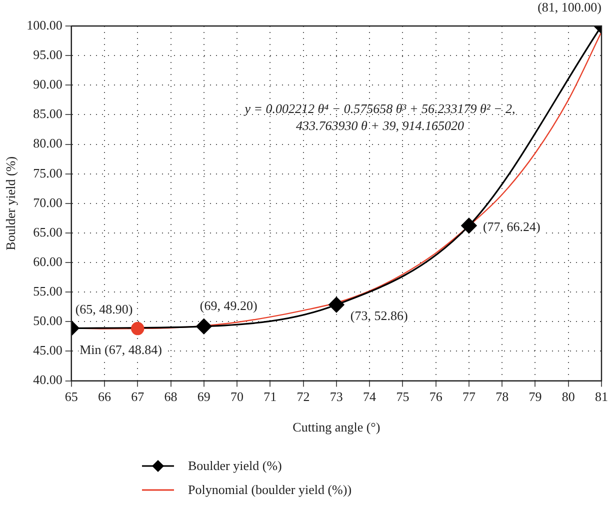  What do you see at coordinates (10, 203) in the screenshot?
I see `y-axis-title: Boulder yield (%)` at bounding box center [10, 203].